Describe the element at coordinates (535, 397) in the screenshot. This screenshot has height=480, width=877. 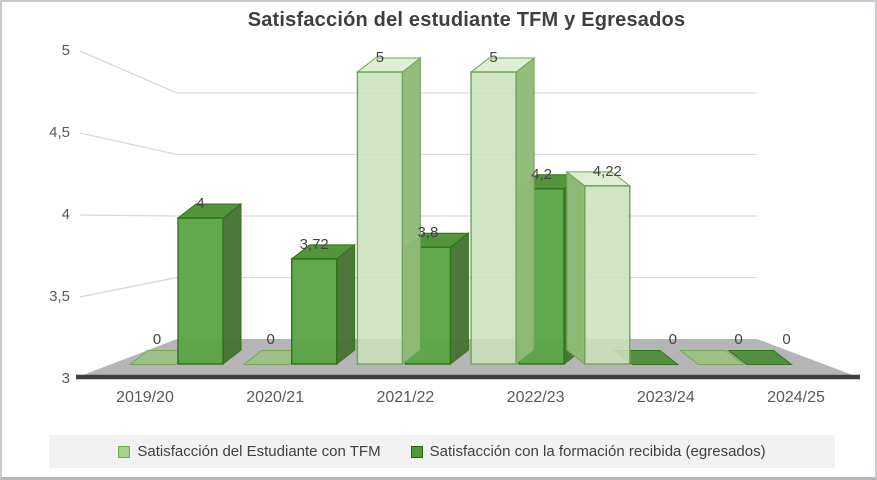
I see `x-category-label: 2022/23` at that location.